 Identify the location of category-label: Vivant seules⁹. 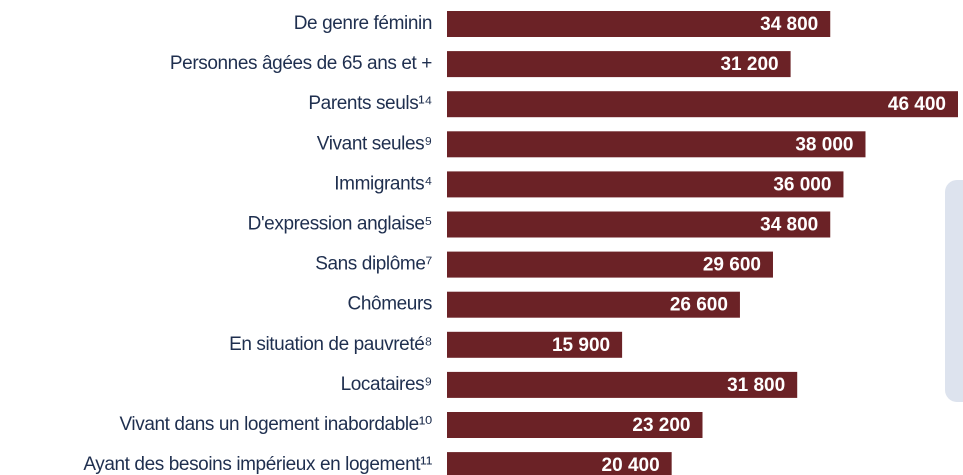
(374, 143).